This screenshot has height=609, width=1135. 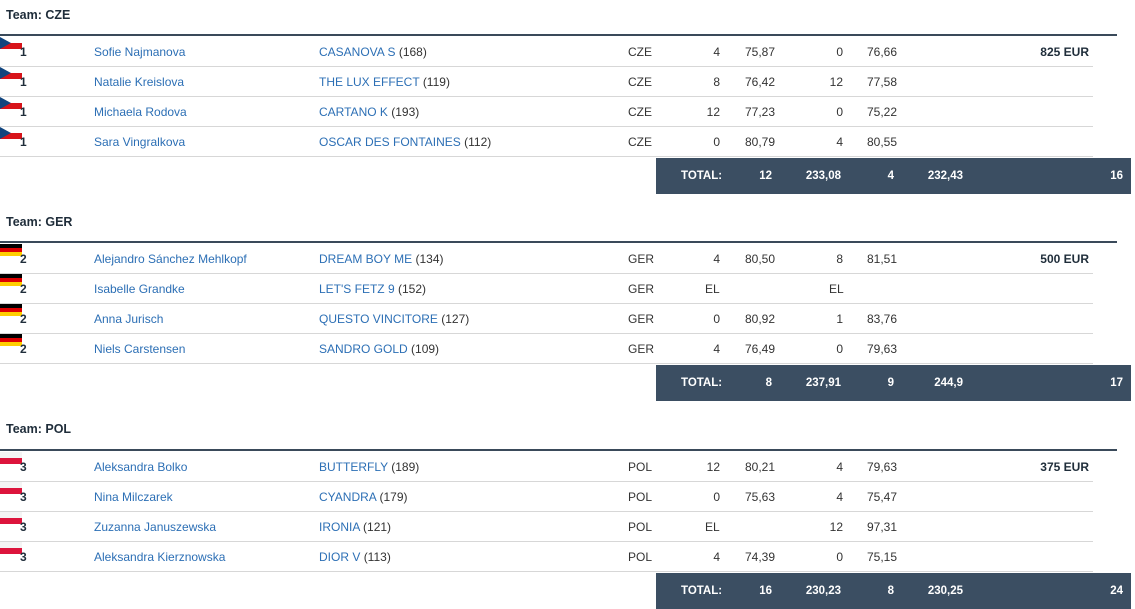 I want to click on round1-penalties: 4, so click(x=716, y=259).